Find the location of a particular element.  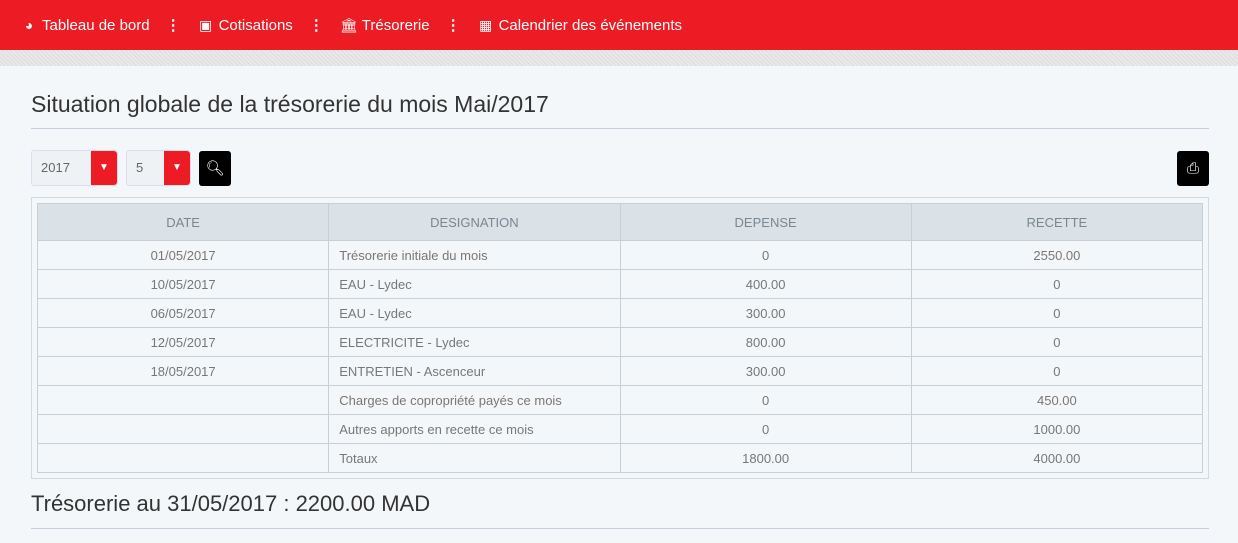

table-row: Totaux 1800.00 4000.00 is located at coordinates (620, 458).